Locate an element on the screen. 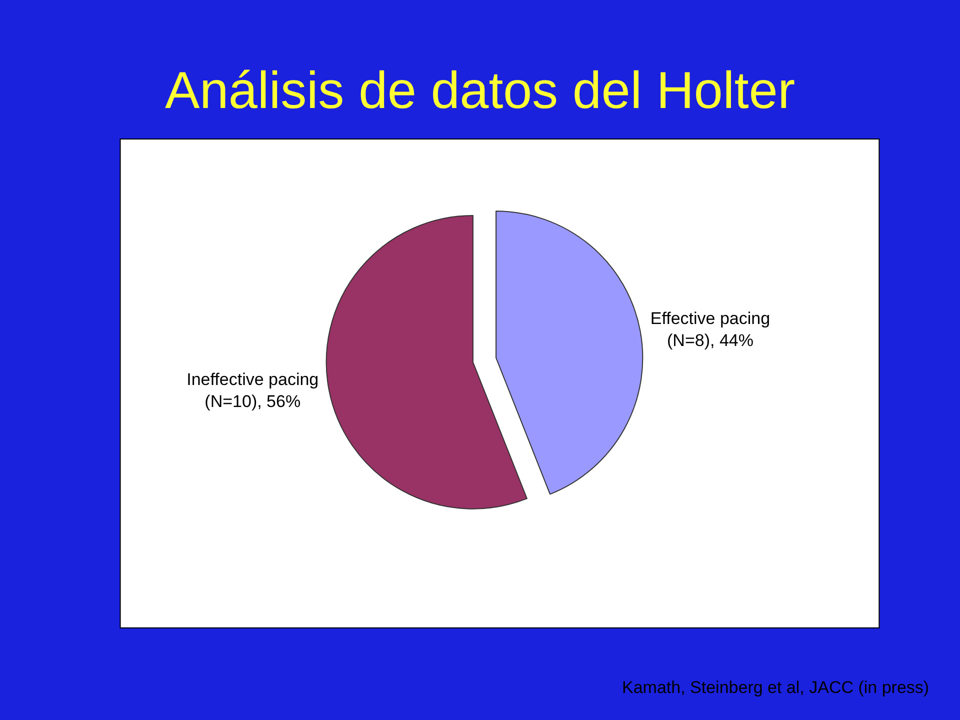 The image size is (960, 720). text: Kamath, Steinberg et al, JACC (in press) is located at coordinates (776, 687).